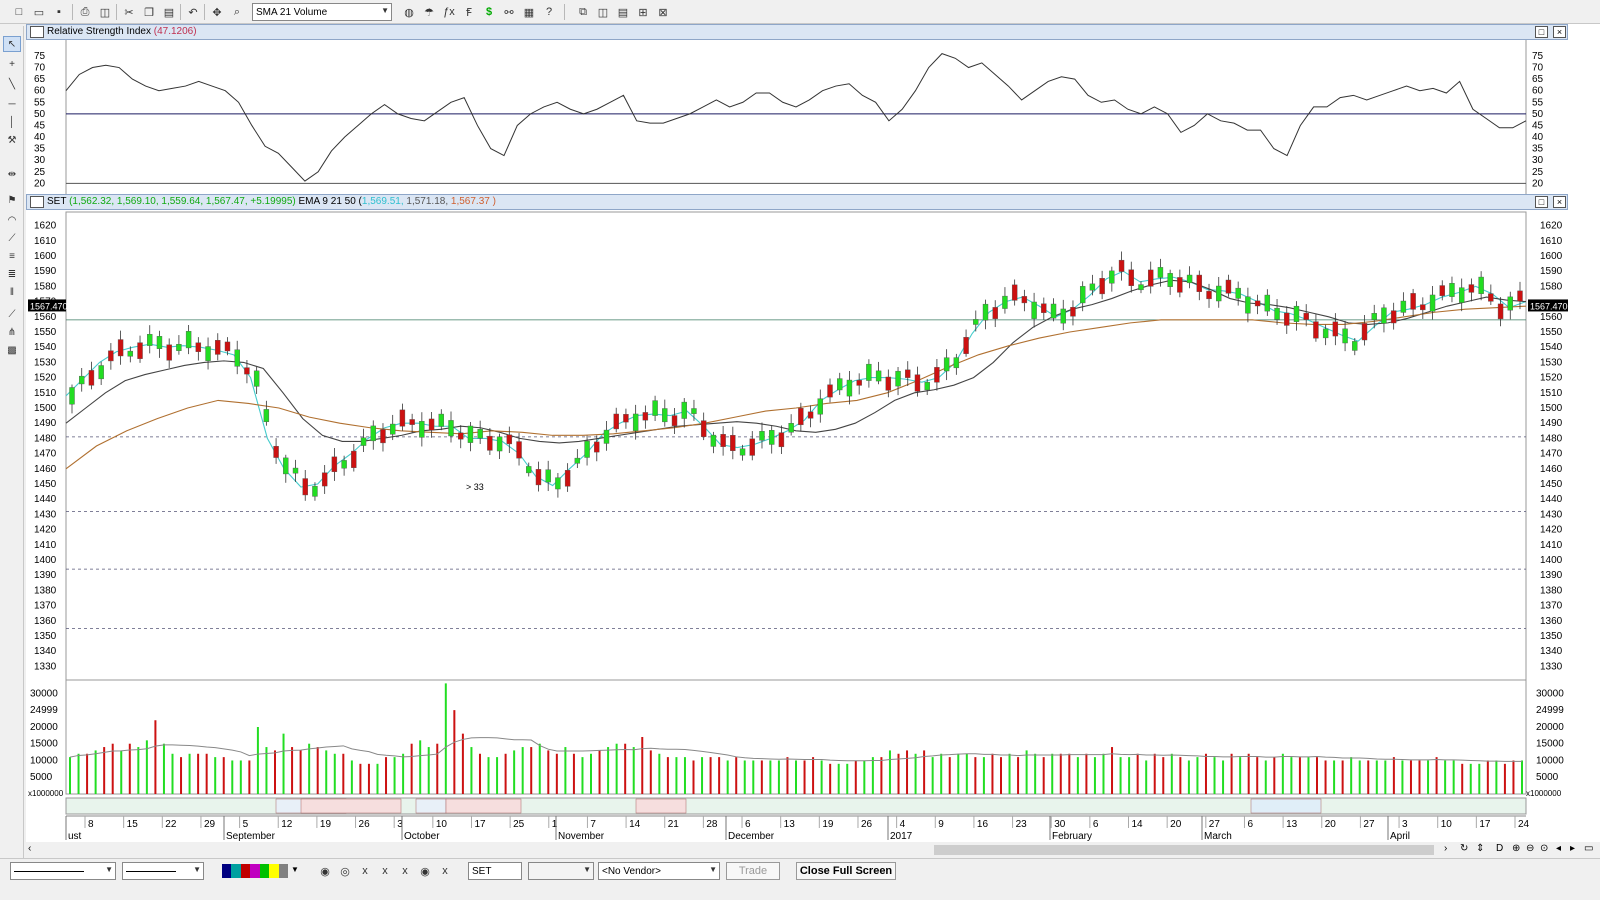  Describe the element at coordinates (1530, 848) in the screenshot. I see `zoom-out-icon: ⊖` at that location.